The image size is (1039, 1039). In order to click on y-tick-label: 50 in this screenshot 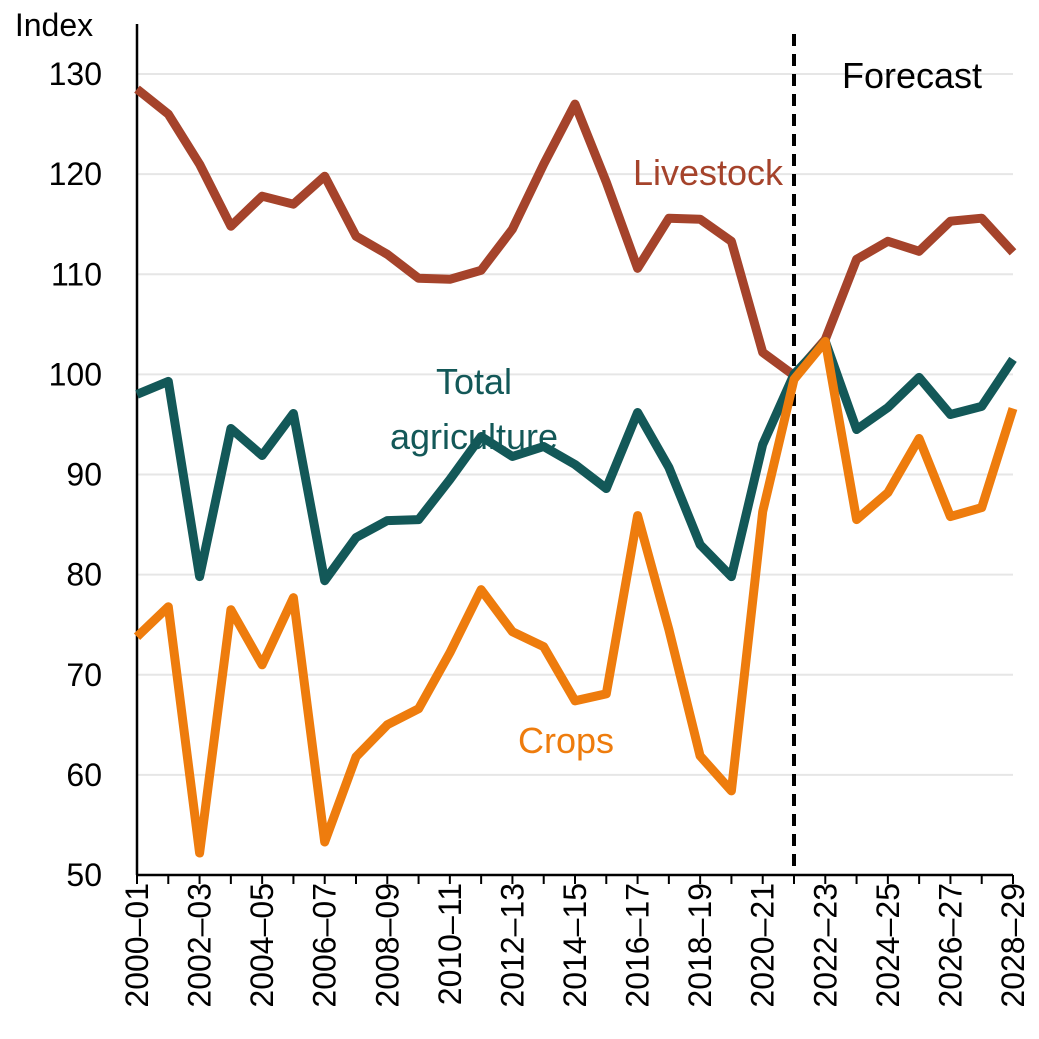, I will do `click(84, 875)`.